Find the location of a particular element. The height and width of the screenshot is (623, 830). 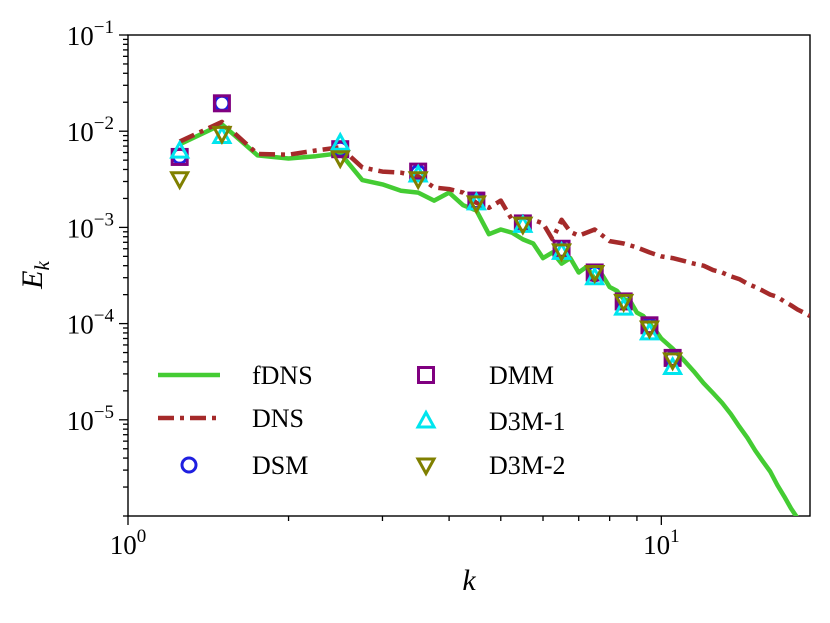

dsm-marker is located at coordinates (222, 103).